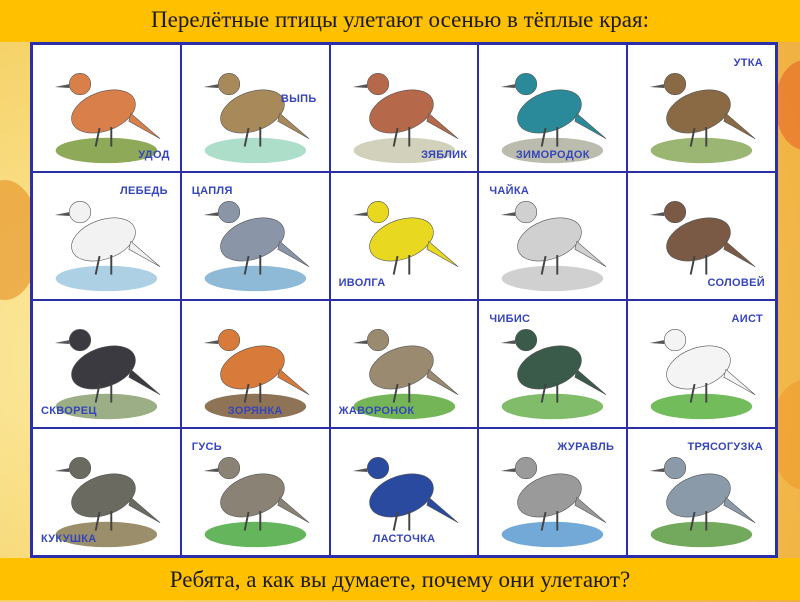 The image size is (800, 602). What do you see at coordinates (586, 447) in the screenshot?
I see `bird-name-label: ЖУРАВЛЬ` at bounding box center [586, 447].